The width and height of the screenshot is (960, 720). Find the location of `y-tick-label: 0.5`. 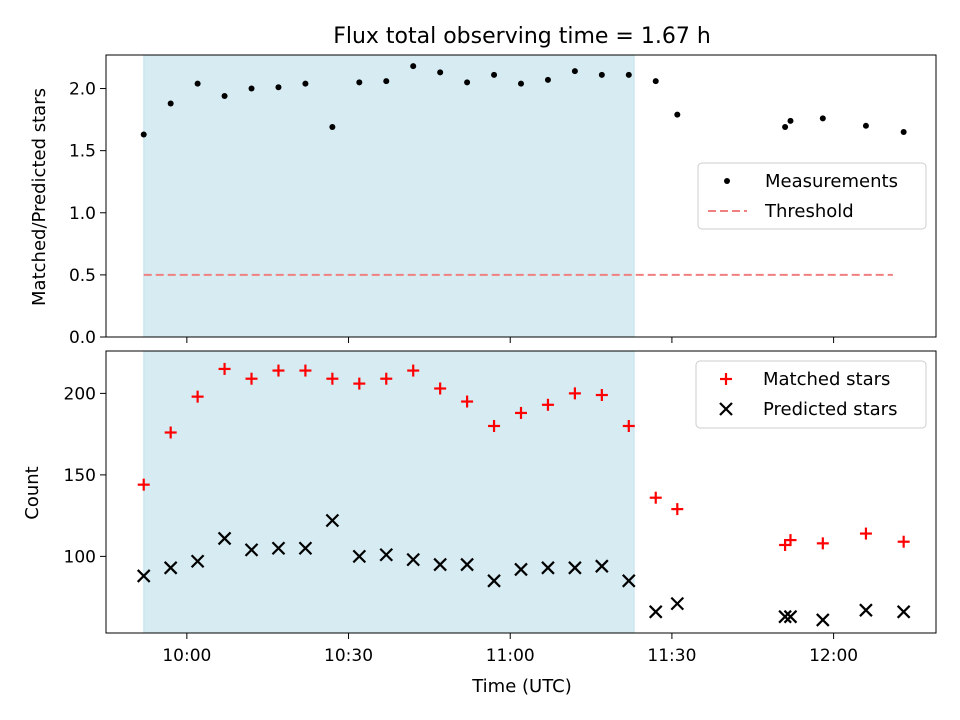

y-tick-label: 0.5 is located at coordinates (82, 276).